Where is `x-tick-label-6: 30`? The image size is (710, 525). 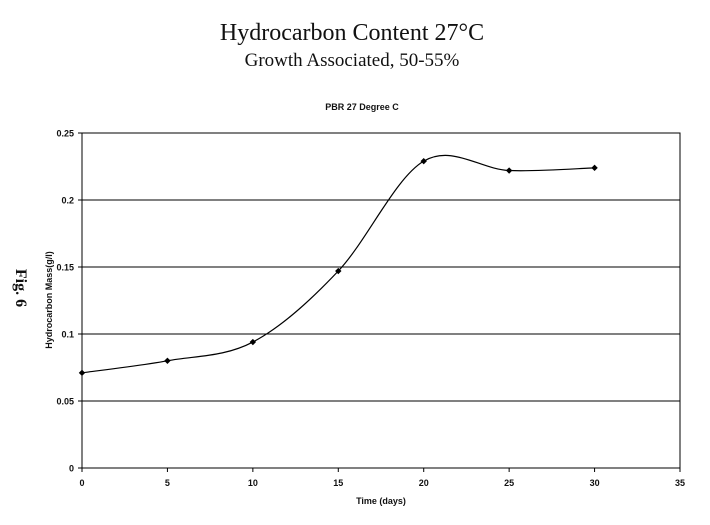
x-tick-label-6: 30 is located at coordinates (595, 483).